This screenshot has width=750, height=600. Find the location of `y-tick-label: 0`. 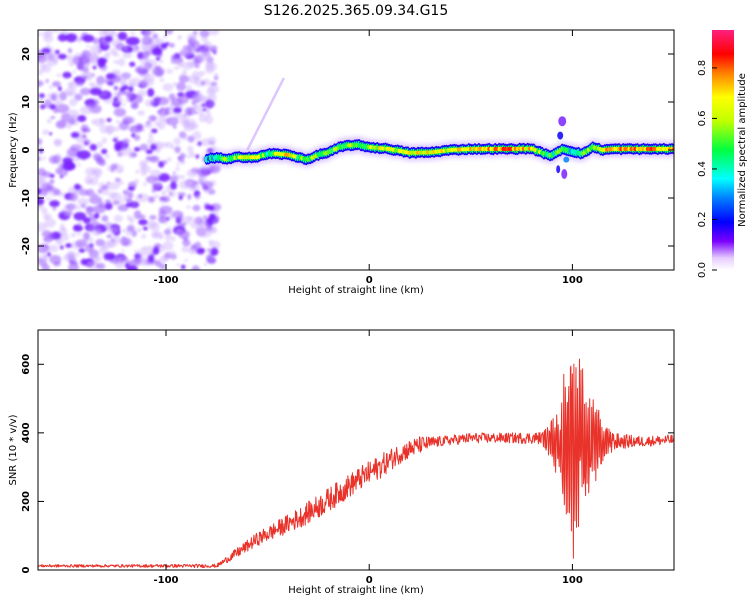

y-tick-label: 0 is located at coordinates (26, 569).